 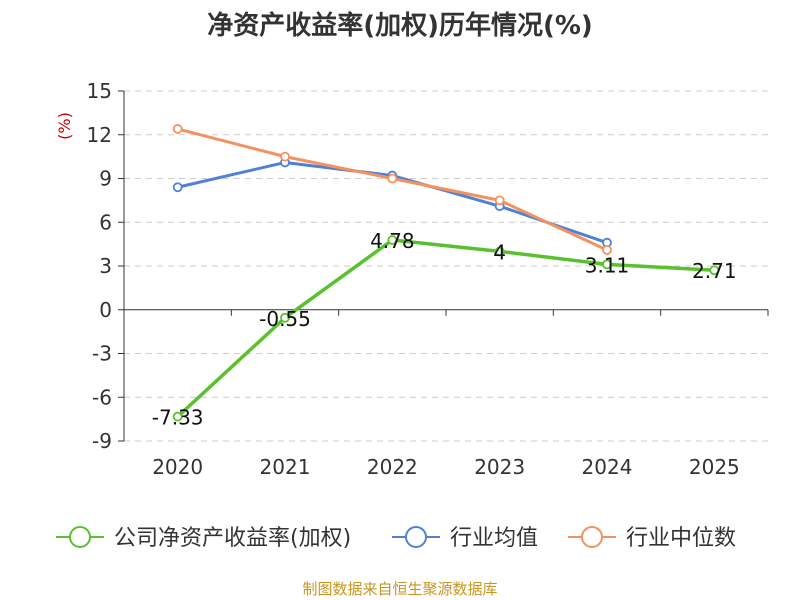 I want to click on legend-label: 公司净资产收益率(加权), so click(x=232, y=538).